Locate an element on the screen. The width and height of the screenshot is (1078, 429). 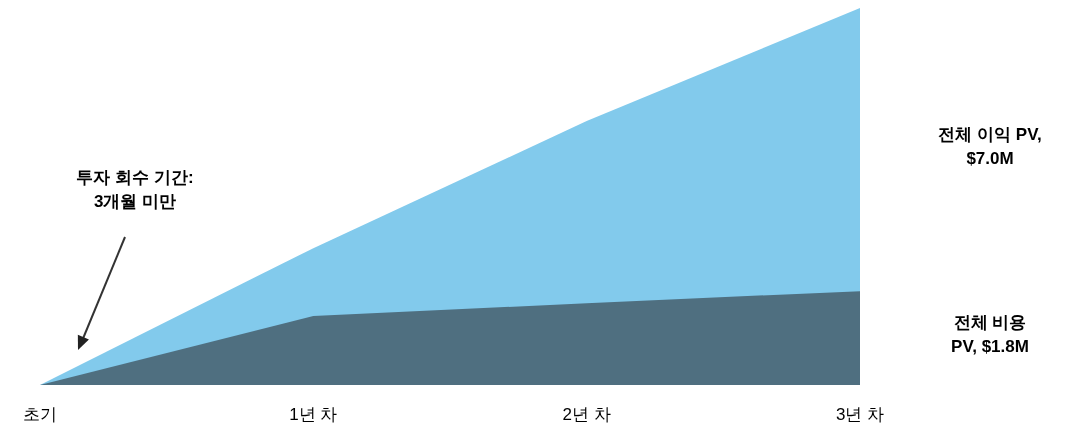
text: 전체 이익 PV, $7.0M is located at coordinates (990, 146).